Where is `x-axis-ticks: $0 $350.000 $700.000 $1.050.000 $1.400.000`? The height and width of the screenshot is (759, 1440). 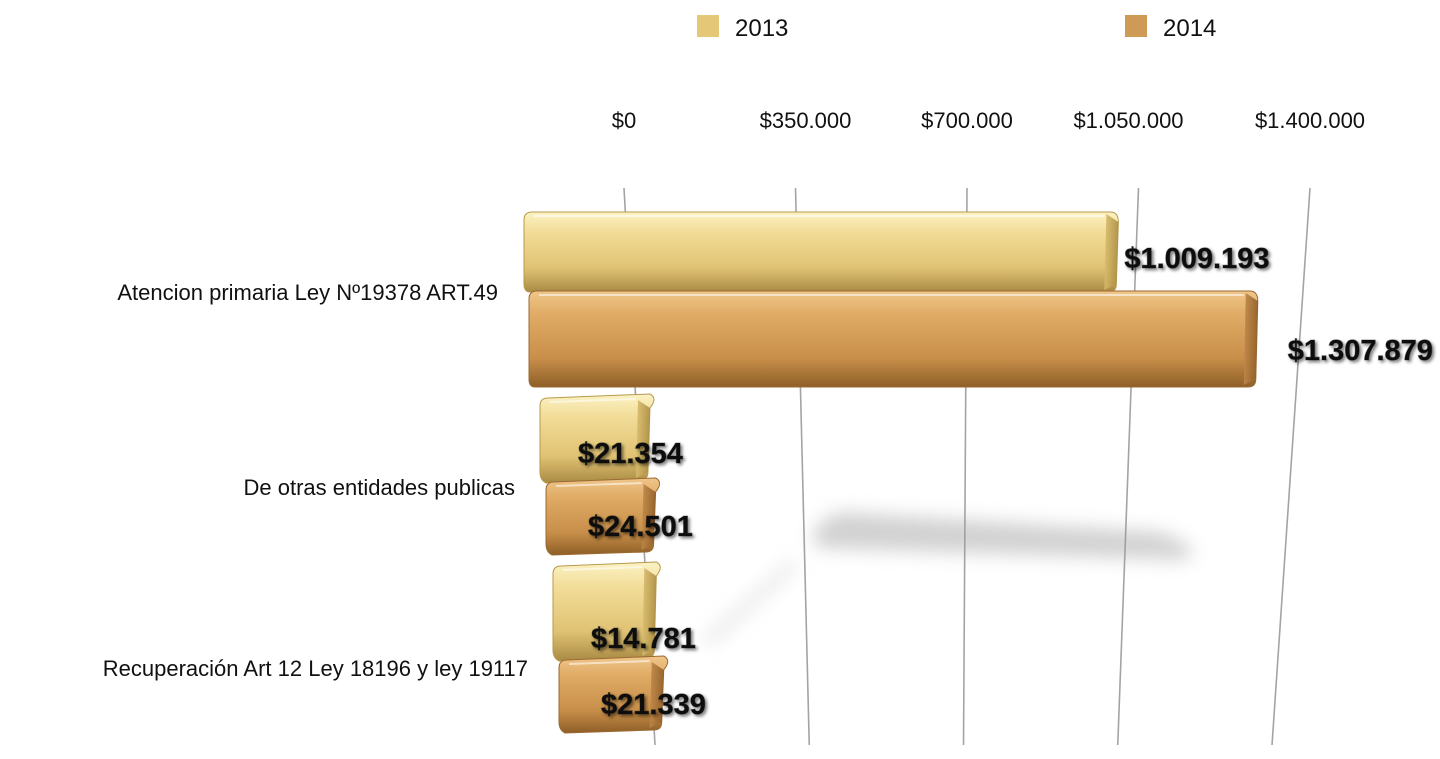 x-axis-ticks: $0 $350.000 $700.000 $1.050.000 $1.400.000 is located at coordinates (988, 120).